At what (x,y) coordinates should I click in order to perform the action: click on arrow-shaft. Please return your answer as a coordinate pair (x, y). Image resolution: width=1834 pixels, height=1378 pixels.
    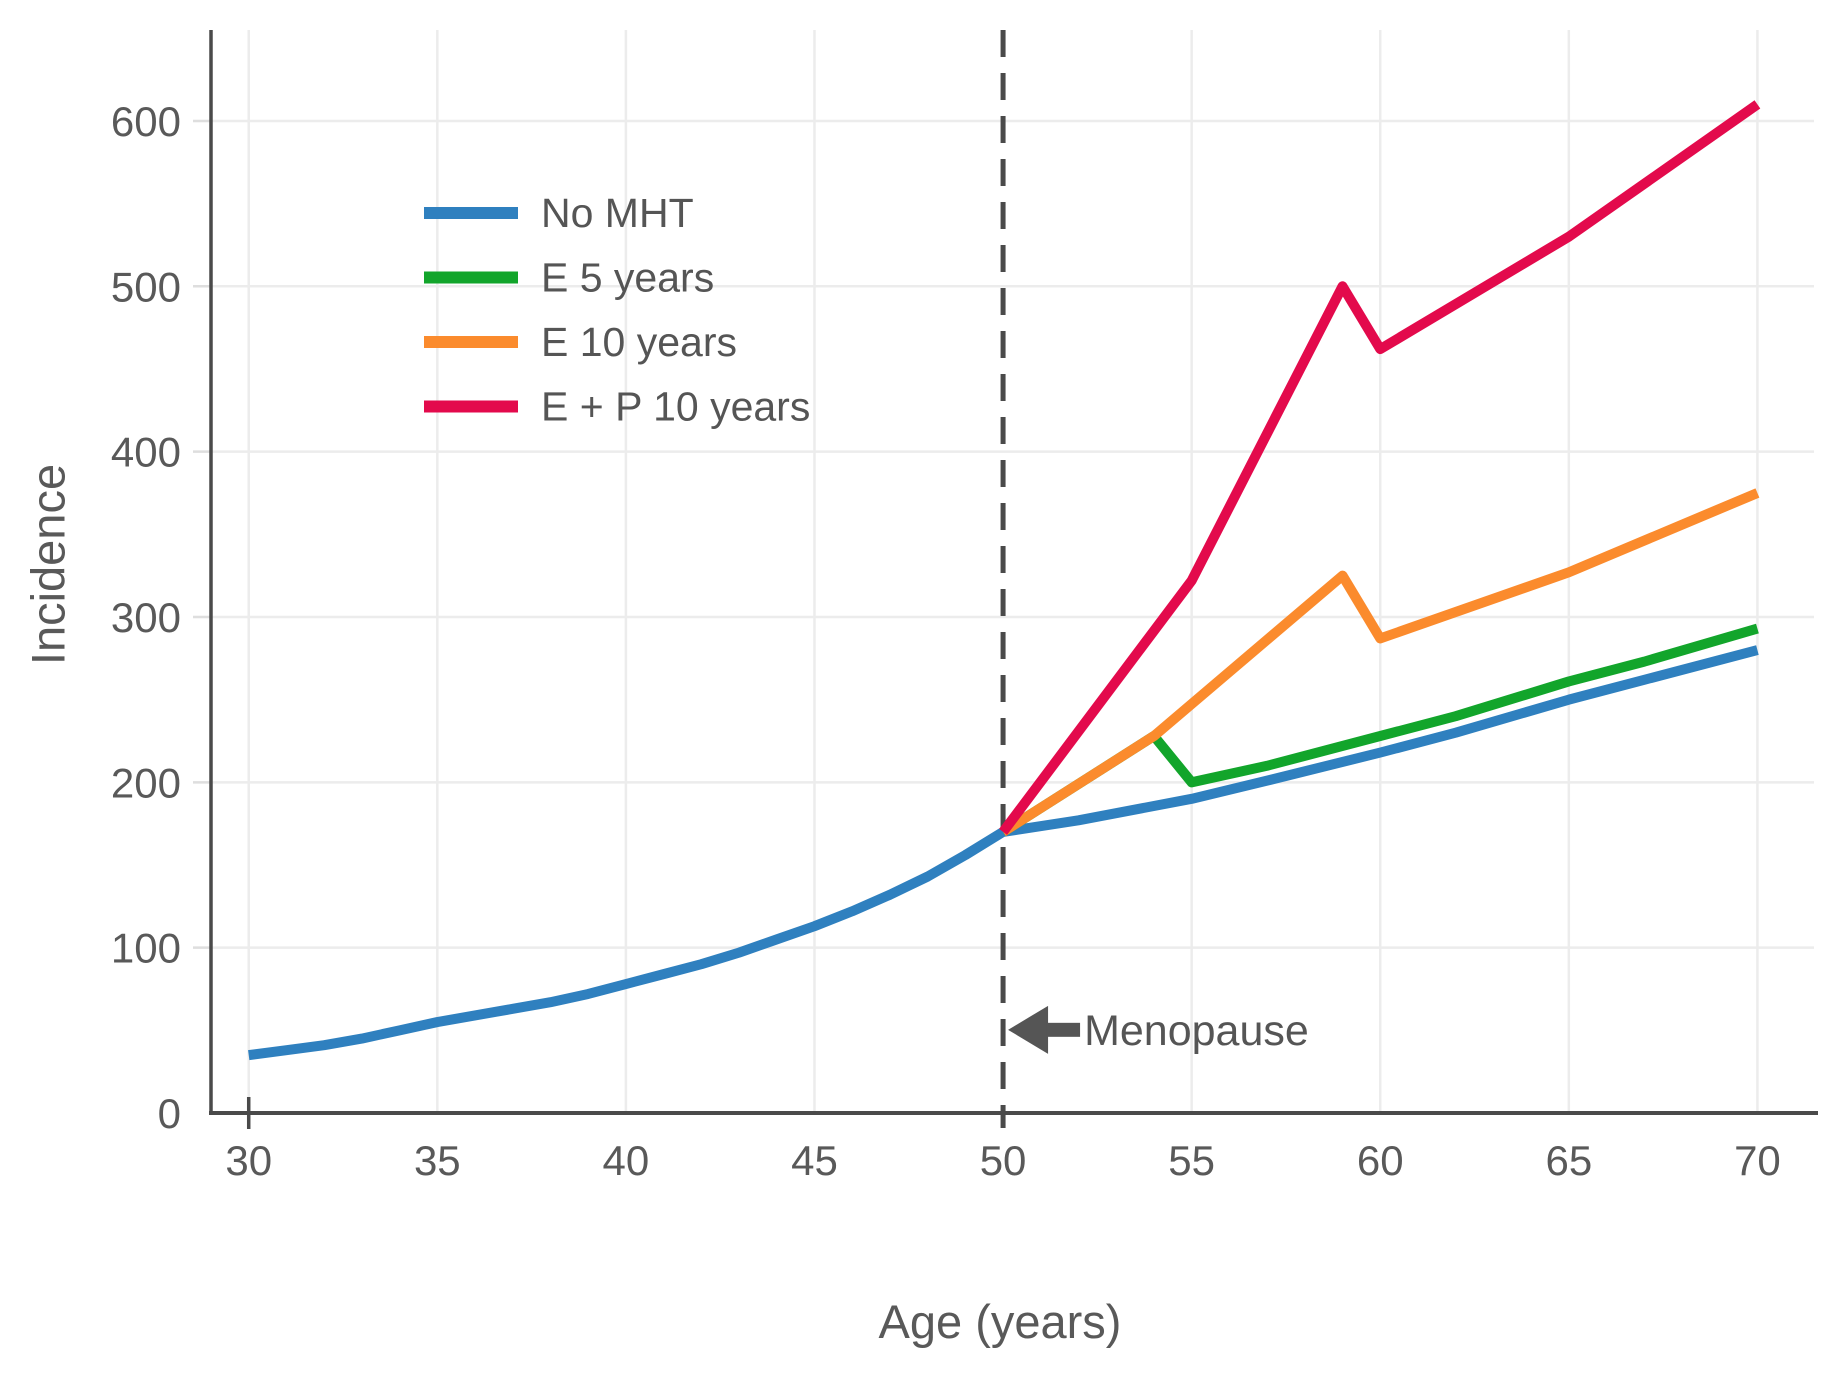
    Looking at the image, I should click on (1063, 1029).